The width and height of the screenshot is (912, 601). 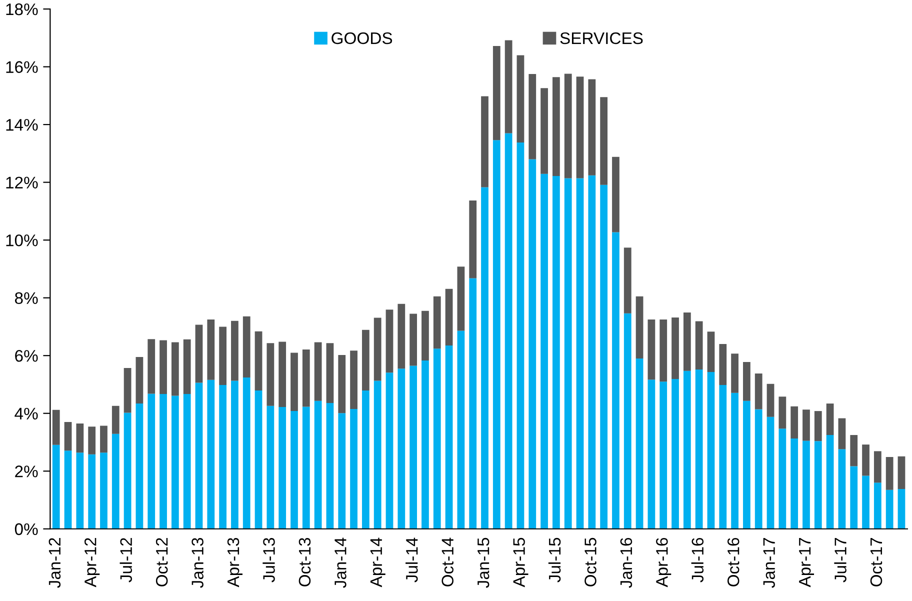 I want to click on y-tick-label: 10%, so click(x=22, y=240).